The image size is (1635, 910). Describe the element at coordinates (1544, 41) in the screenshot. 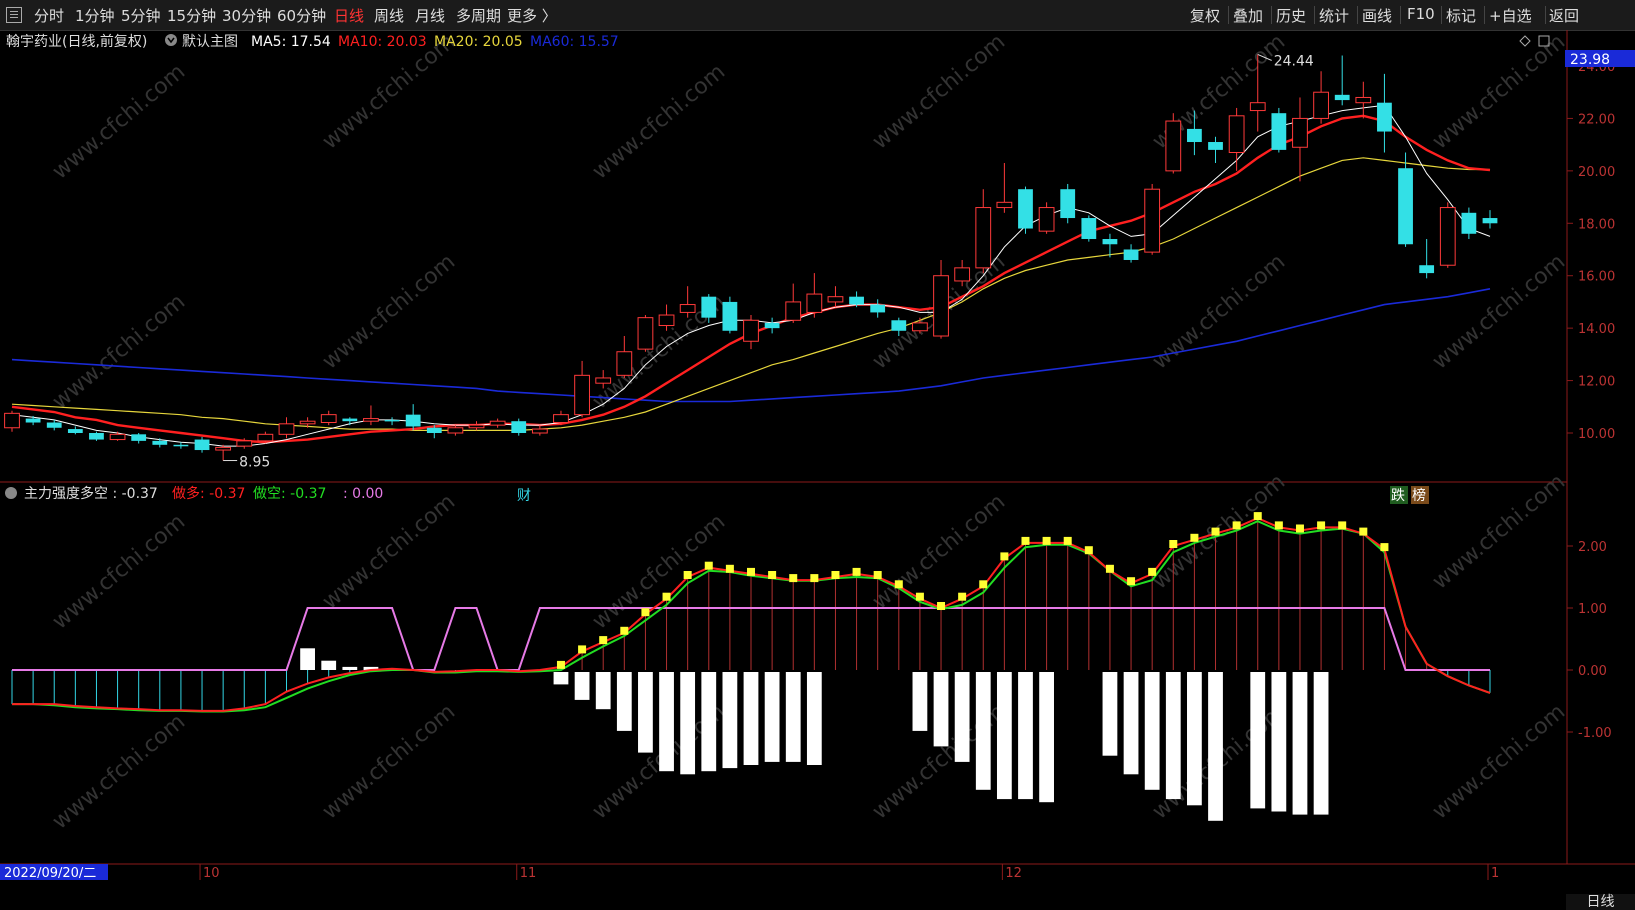

I see `square-icon` at that location.